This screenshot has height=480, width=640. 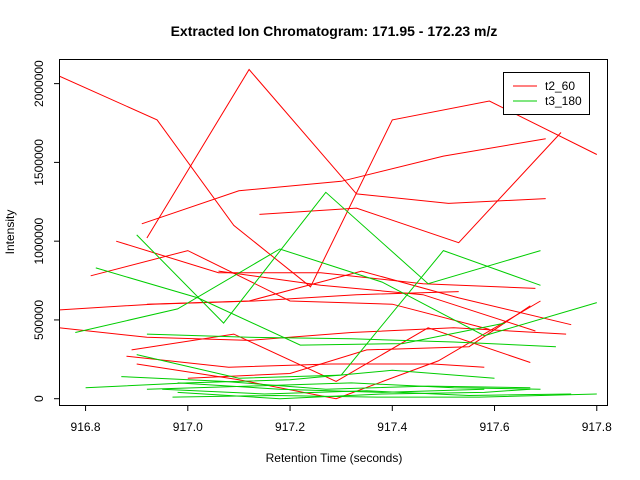 What do you see at coordinates (39, 320) in the screenshot?
I see `y-tick-label: 500000` at bounding box center [39, 320].